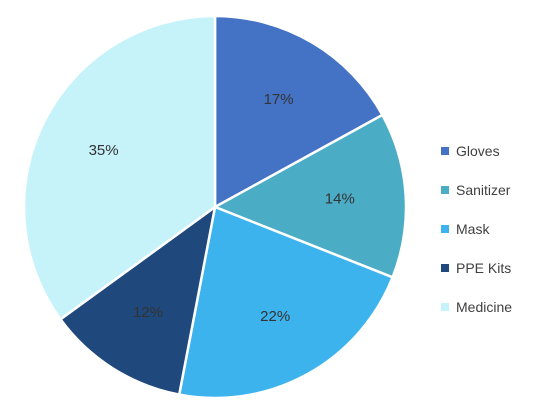 This screenshot has height=418, width=556. What do you see at coordinates (340, 199) in the screenshot?
I see `data-label-sanitizer: 14%` at bounding box center [340, 199].